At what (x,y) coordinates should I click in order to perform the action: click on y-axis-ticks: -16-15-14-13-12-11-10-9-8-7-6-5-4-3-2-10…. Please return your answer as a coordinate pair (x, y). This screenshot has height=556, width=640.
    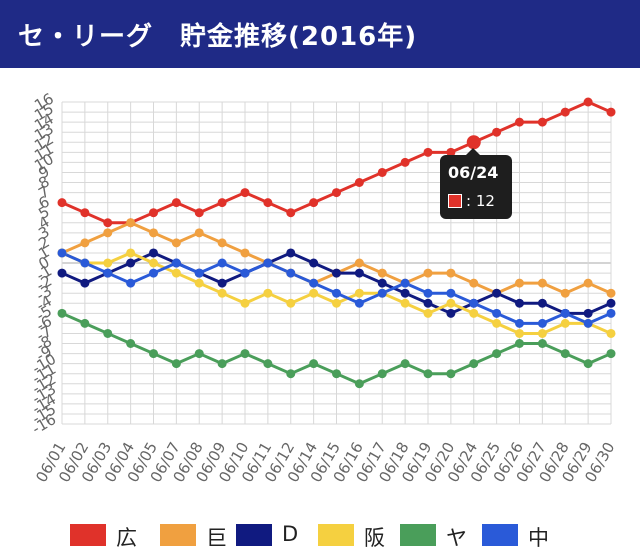
    Looking at the image, I should click on (44, 263).